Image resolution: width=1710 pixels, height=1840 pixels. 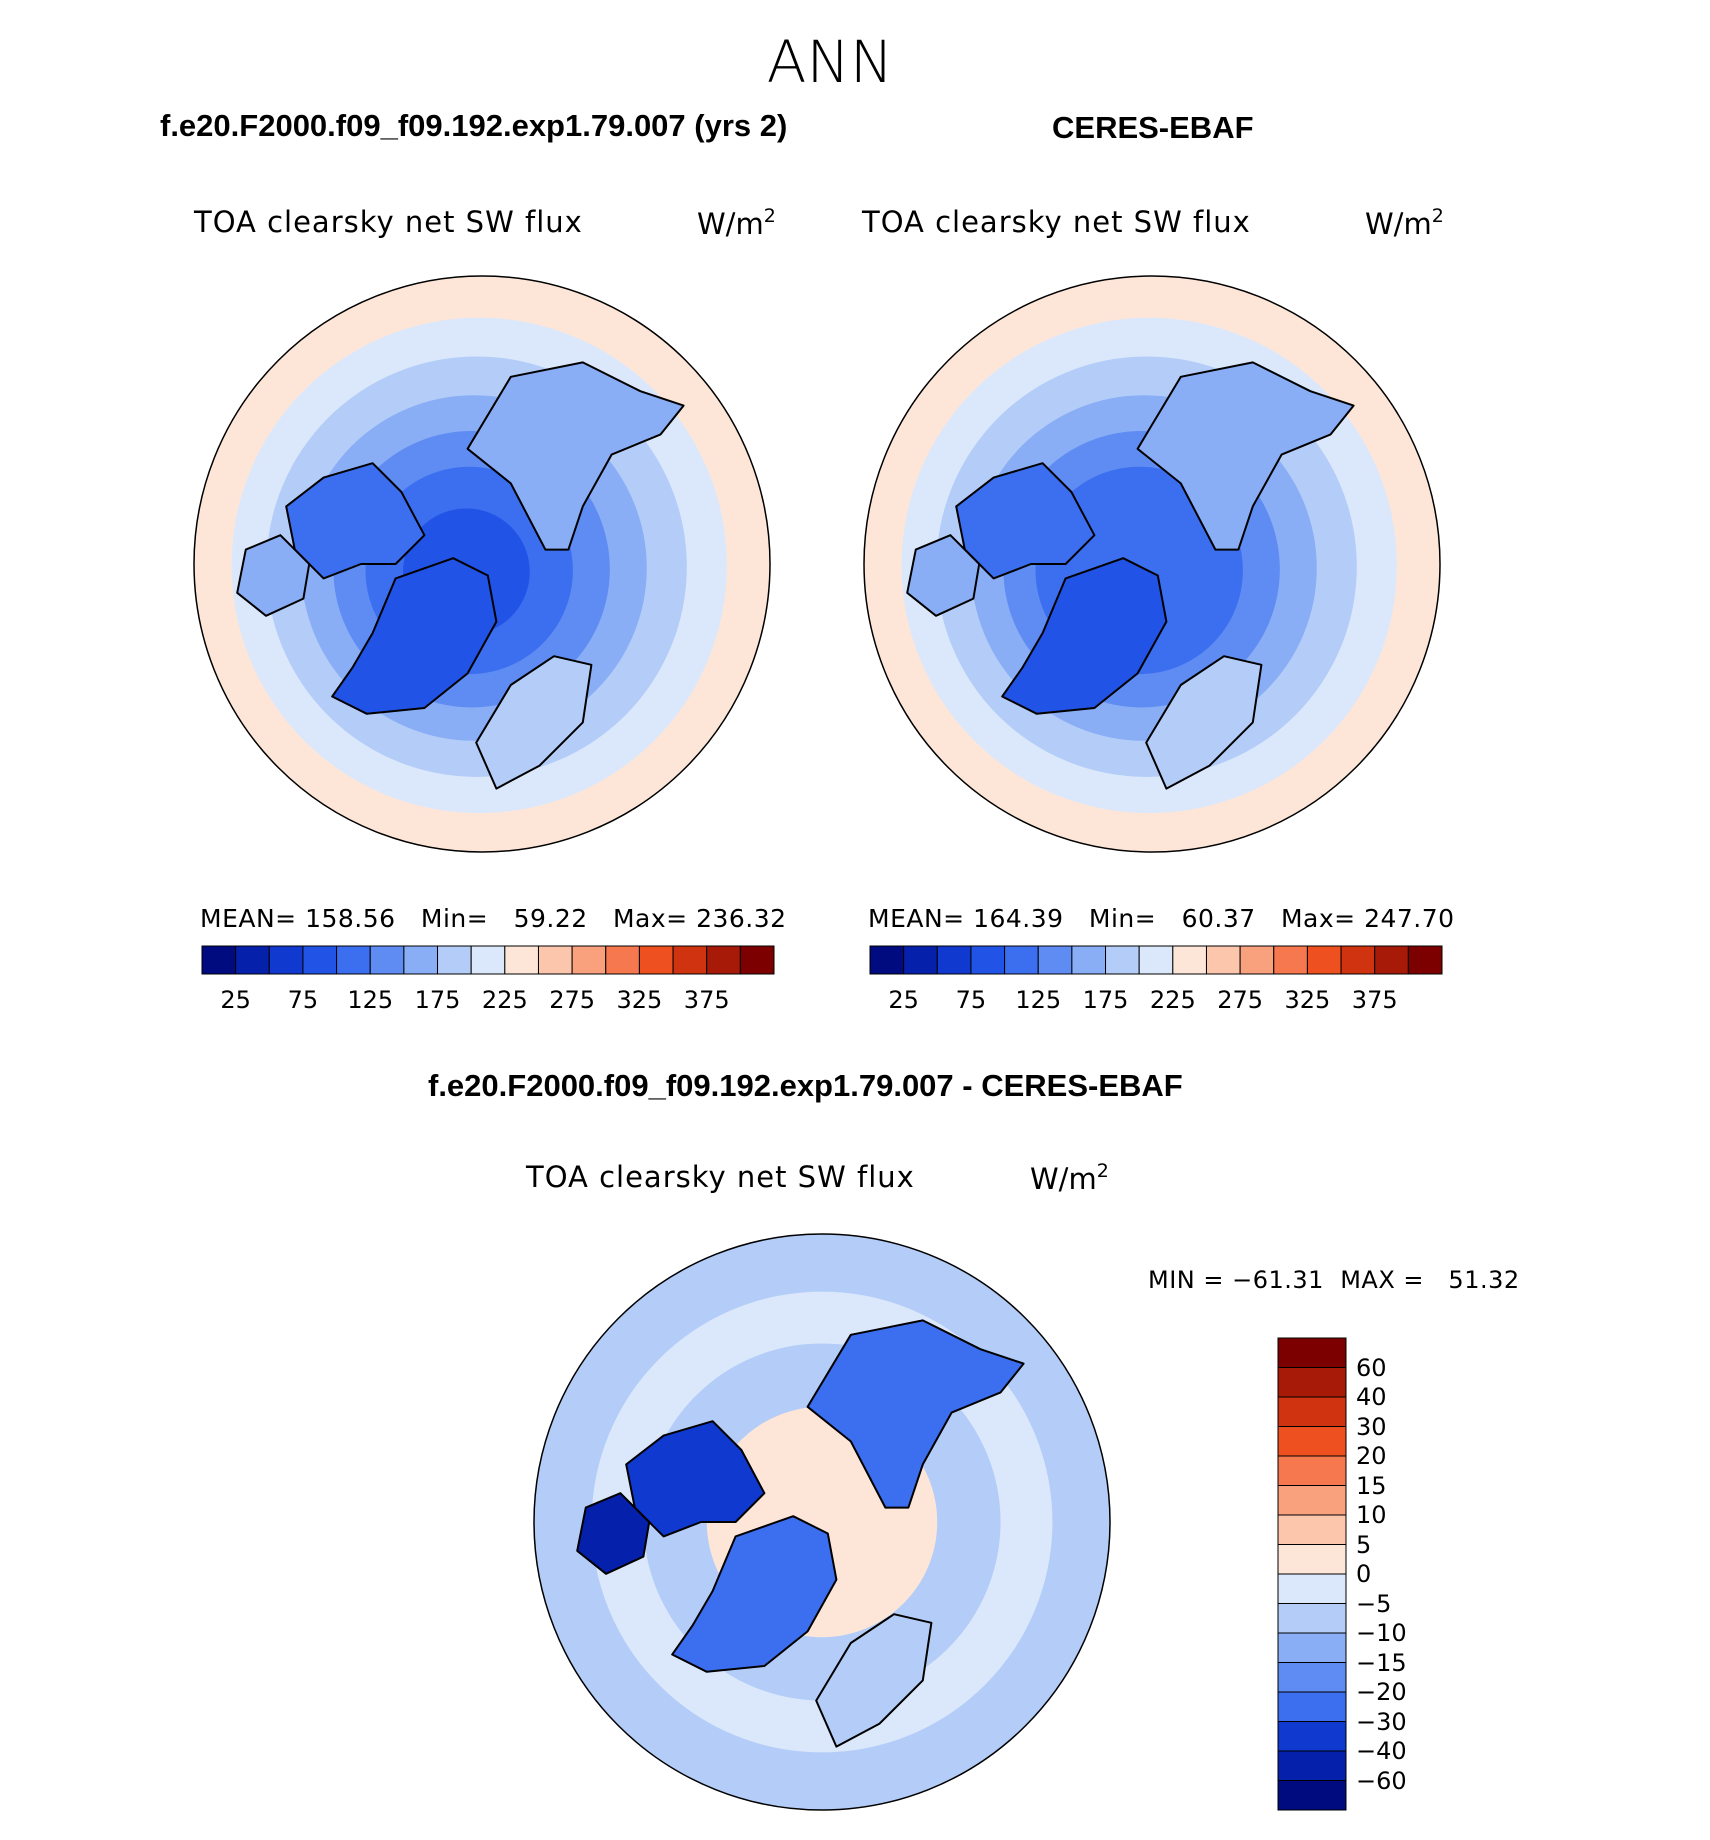 What do you see at coordinates (720, 1177) in the screenshot?
I see `panel-diff-variable: TOA clearsky net SW flux` at bounding box center [720, 1177].